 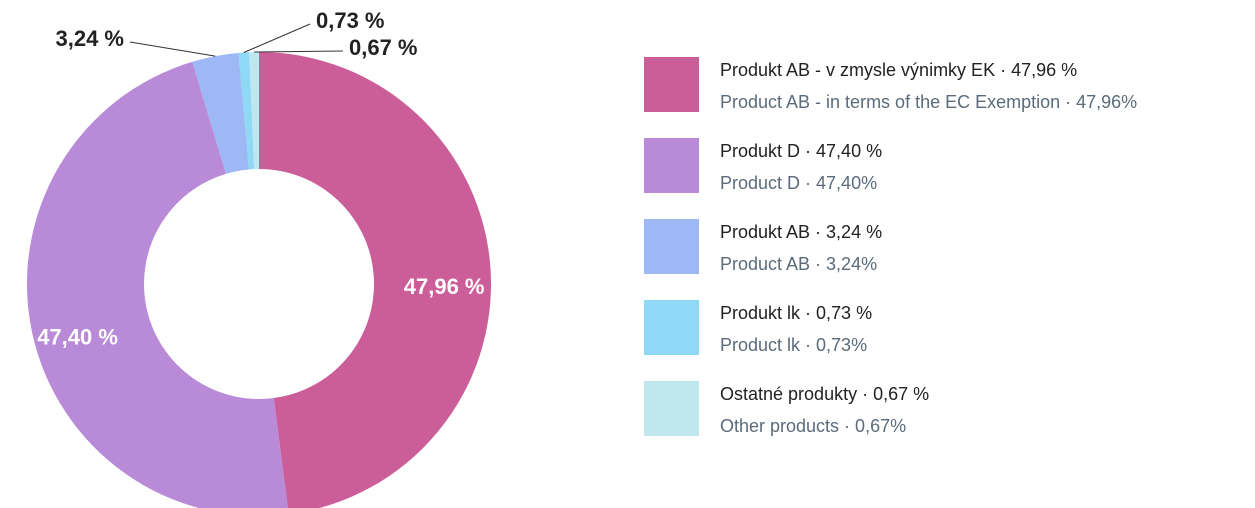 I want to click on legend-label: Produkt AB · 3,24 %, so click(x=801, y=232).